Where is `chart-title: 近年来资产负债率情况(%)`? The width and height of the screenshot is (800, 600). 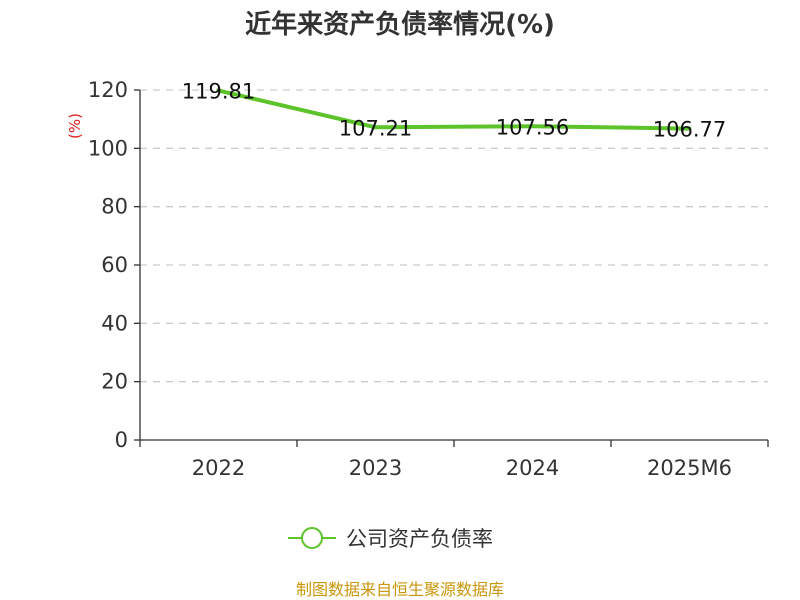
chart-title: 近年来资产负债率情况(%) is located at coordinates (400, 24).